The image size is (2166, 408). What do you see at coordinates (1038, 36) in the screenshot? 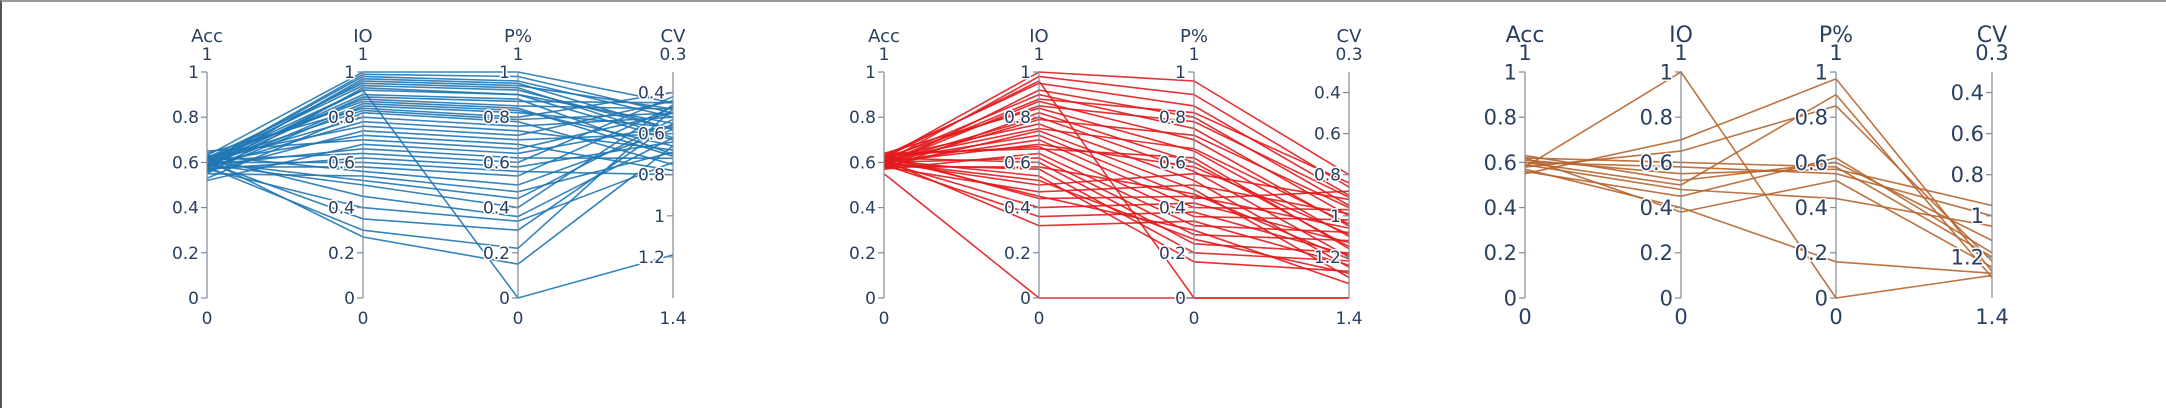
I see `axis-title: IO` at bounding box center [1038, 36].